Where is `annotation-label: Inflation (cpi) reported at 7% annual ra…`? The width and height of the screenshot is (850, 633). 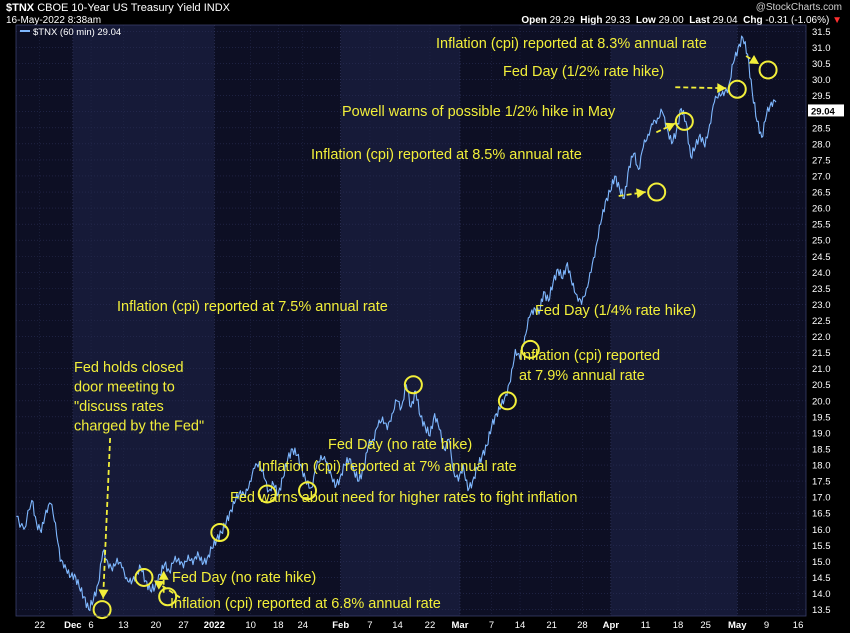 annotation-label: Inflation (cpi) reported at 7% annual ra… is located at coordinates (387, 467).